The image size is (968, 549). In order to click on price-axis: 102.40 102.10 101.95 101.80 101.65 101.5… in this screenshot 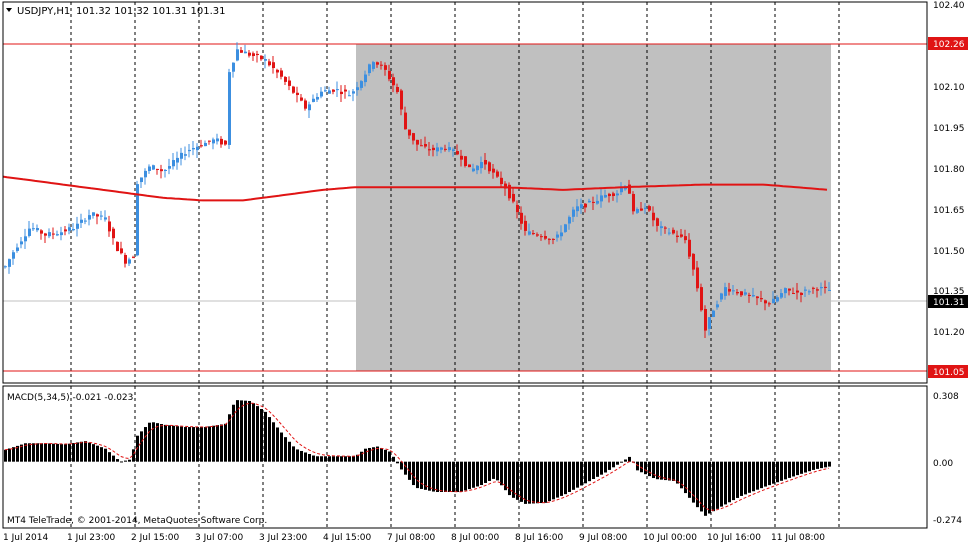, I will do `click(948, 189)`.